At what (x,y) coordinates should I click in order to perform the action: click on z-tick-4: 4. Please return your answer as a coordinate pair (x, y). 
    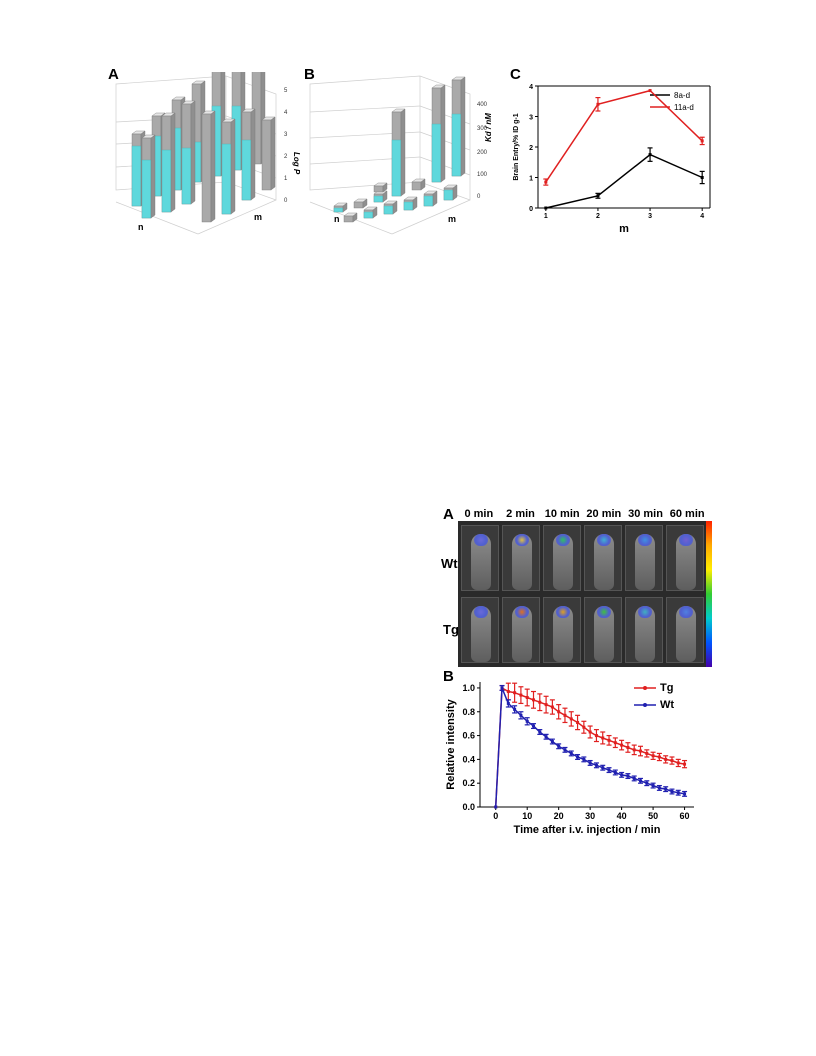
    Looking at the image, I should click on (286, 113).